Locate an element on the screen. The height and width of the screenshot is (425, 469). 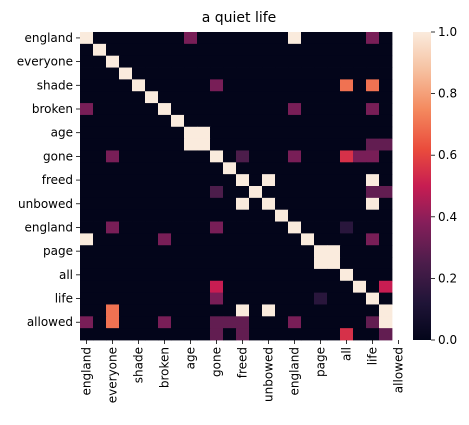
x-tick-label: age is located at coordinates (191, 358).